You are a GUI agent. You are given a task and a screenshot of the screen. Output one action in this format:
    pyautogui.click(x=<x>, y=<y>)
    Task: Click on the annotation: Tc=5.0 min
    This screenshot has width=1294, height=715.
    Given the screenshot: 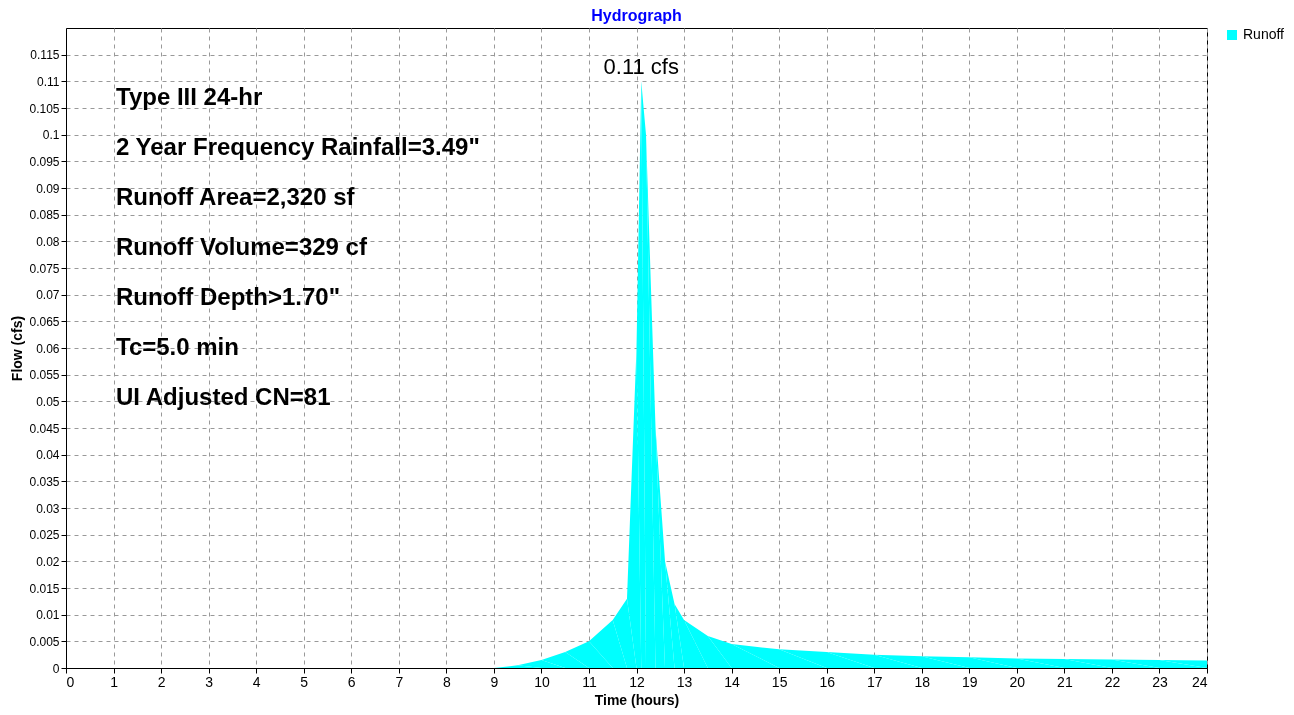 What is the action you would take?
    pyautogui.click(x=177, y=346)
    